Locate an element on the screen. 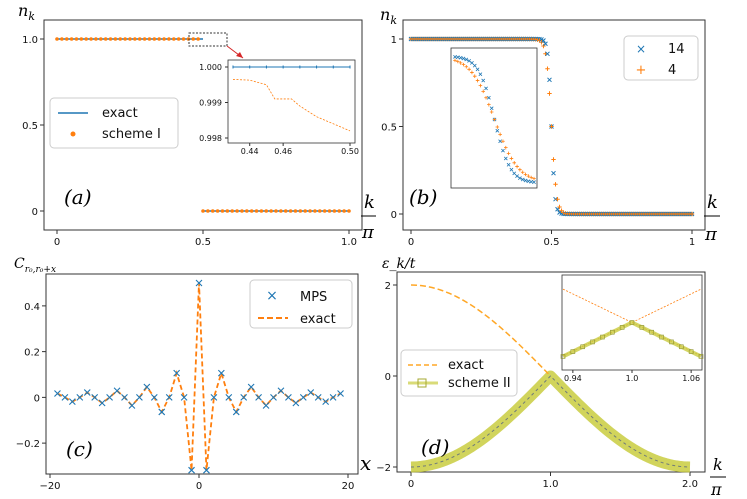 This screenshot has width=747, height=499. legend-c-exact: exact is located at coordinates (318, 319).